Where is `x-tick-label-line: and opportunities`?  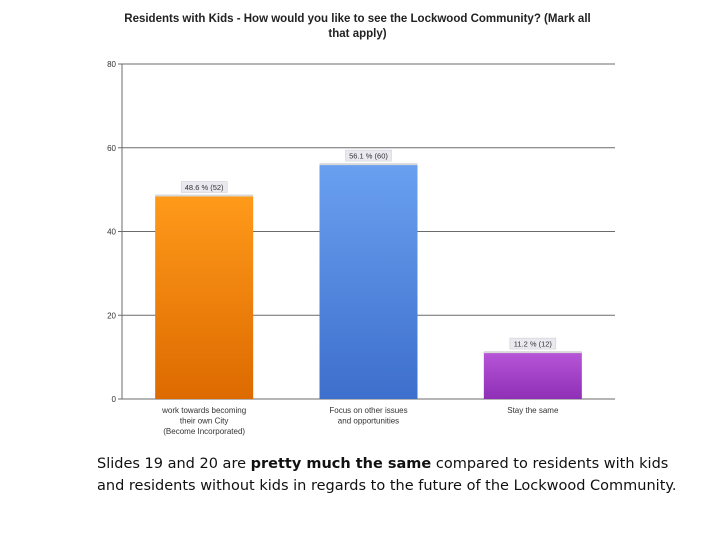 x-tick-label-line: and opportunities is located at coordinates (368, 421).